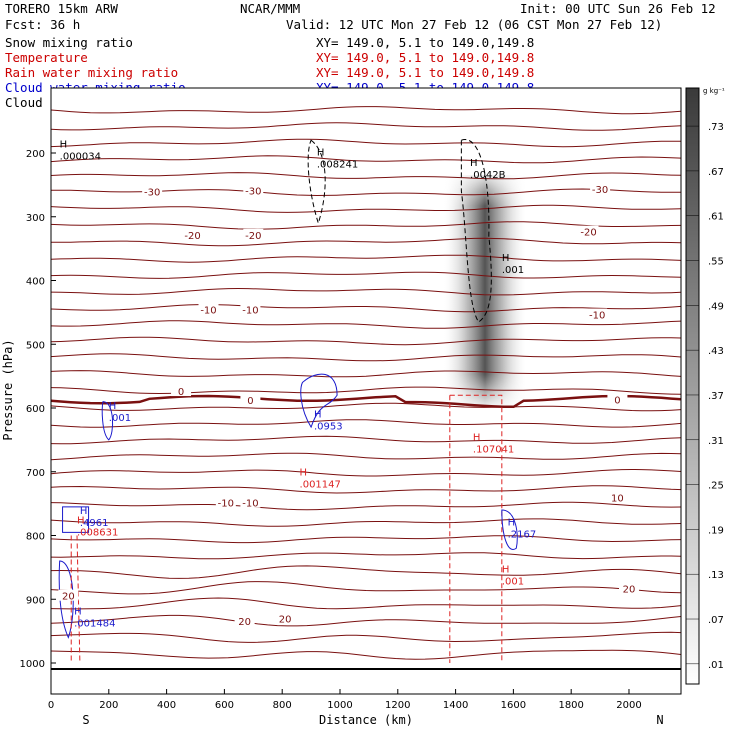 The image size is (740, 740). I want to click on colorbar-label: .55, so click(716, 262).